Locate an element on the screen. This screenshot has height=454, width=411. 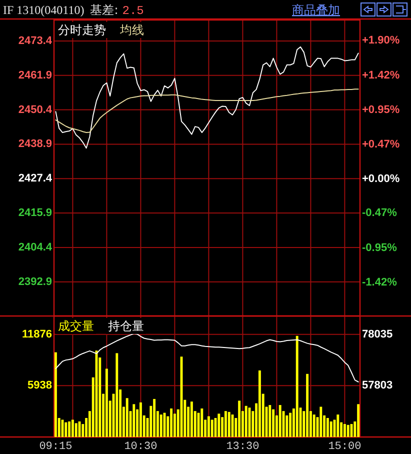
y-tick-label: 5938 is located at coordinates (40, 386).